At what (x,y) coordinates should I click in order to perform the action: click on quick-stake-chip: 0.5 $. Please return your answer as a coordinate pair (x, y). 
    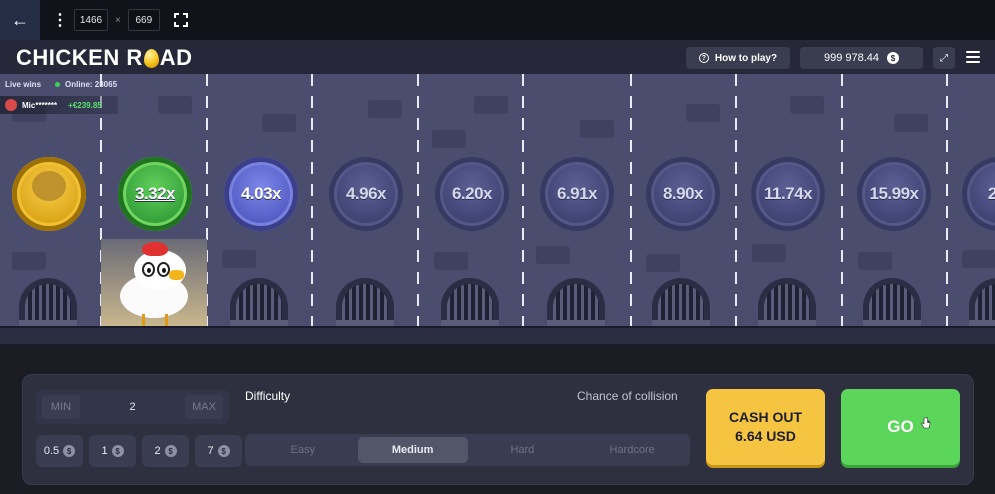
    Looking at the image, I should click on (59, 451).